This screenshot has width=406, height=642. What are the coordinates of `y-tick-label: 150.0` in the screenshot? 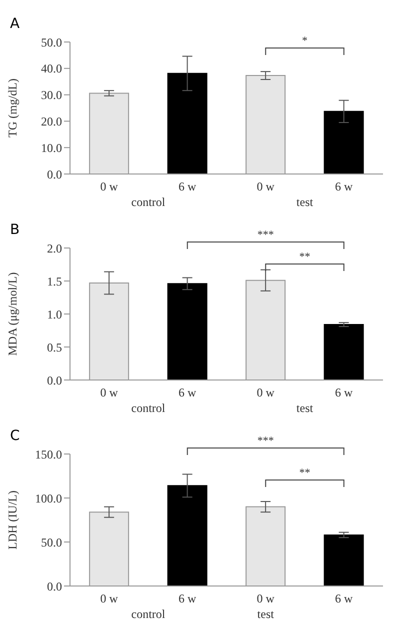 It's located at (48, 454).